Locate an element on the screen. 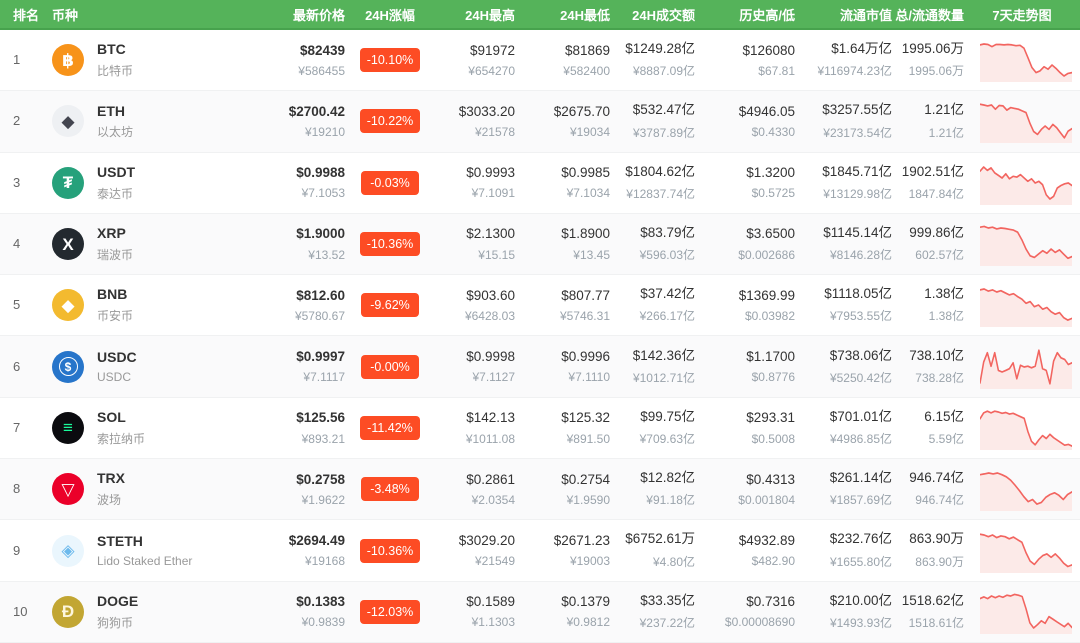 The height and width of the screenshot is (643, 1080). hist-high: $0.7316 is located at coordinates (770, 602).